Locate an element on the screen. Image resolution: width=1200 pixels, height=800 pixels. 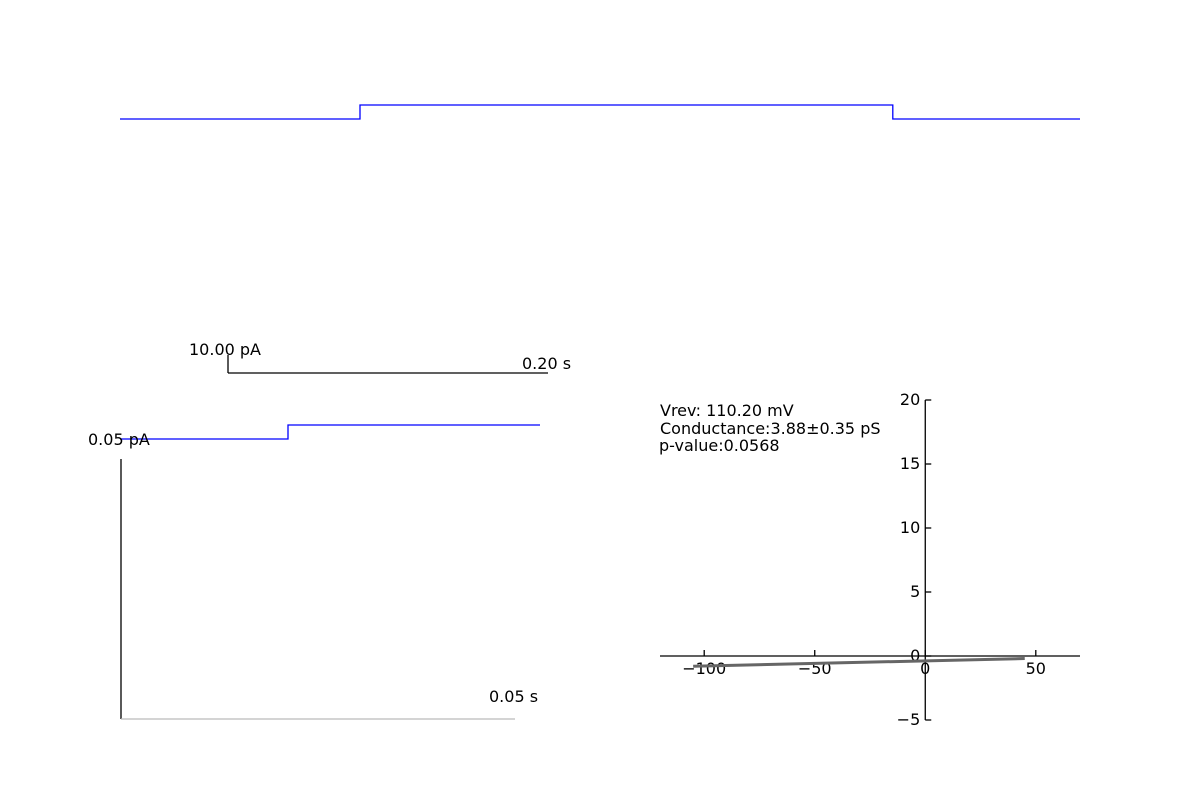
top-scalebar: 10.00 pA 0.20 s is located at coordinates (380, 357).